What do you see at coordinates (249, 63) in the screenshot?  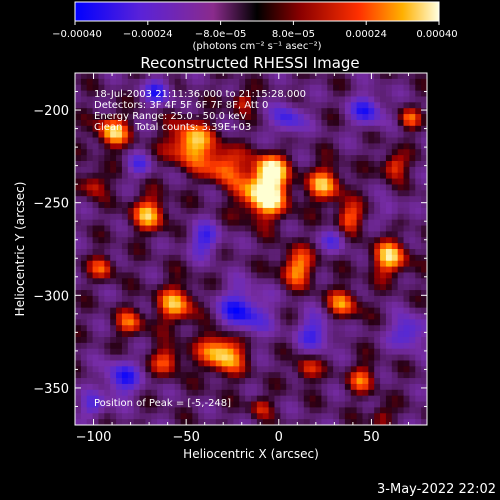 I see `chart-title: Reconstructed RHESSI Image` at bounding box center [249, 63].